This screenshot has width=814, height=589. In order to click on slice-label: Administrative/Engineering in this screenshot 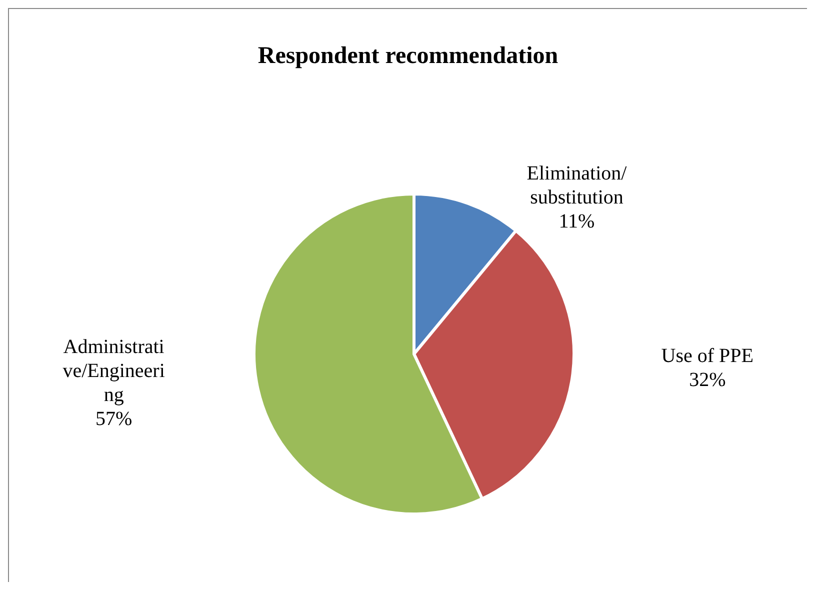, I will do `click(114, 370)`.